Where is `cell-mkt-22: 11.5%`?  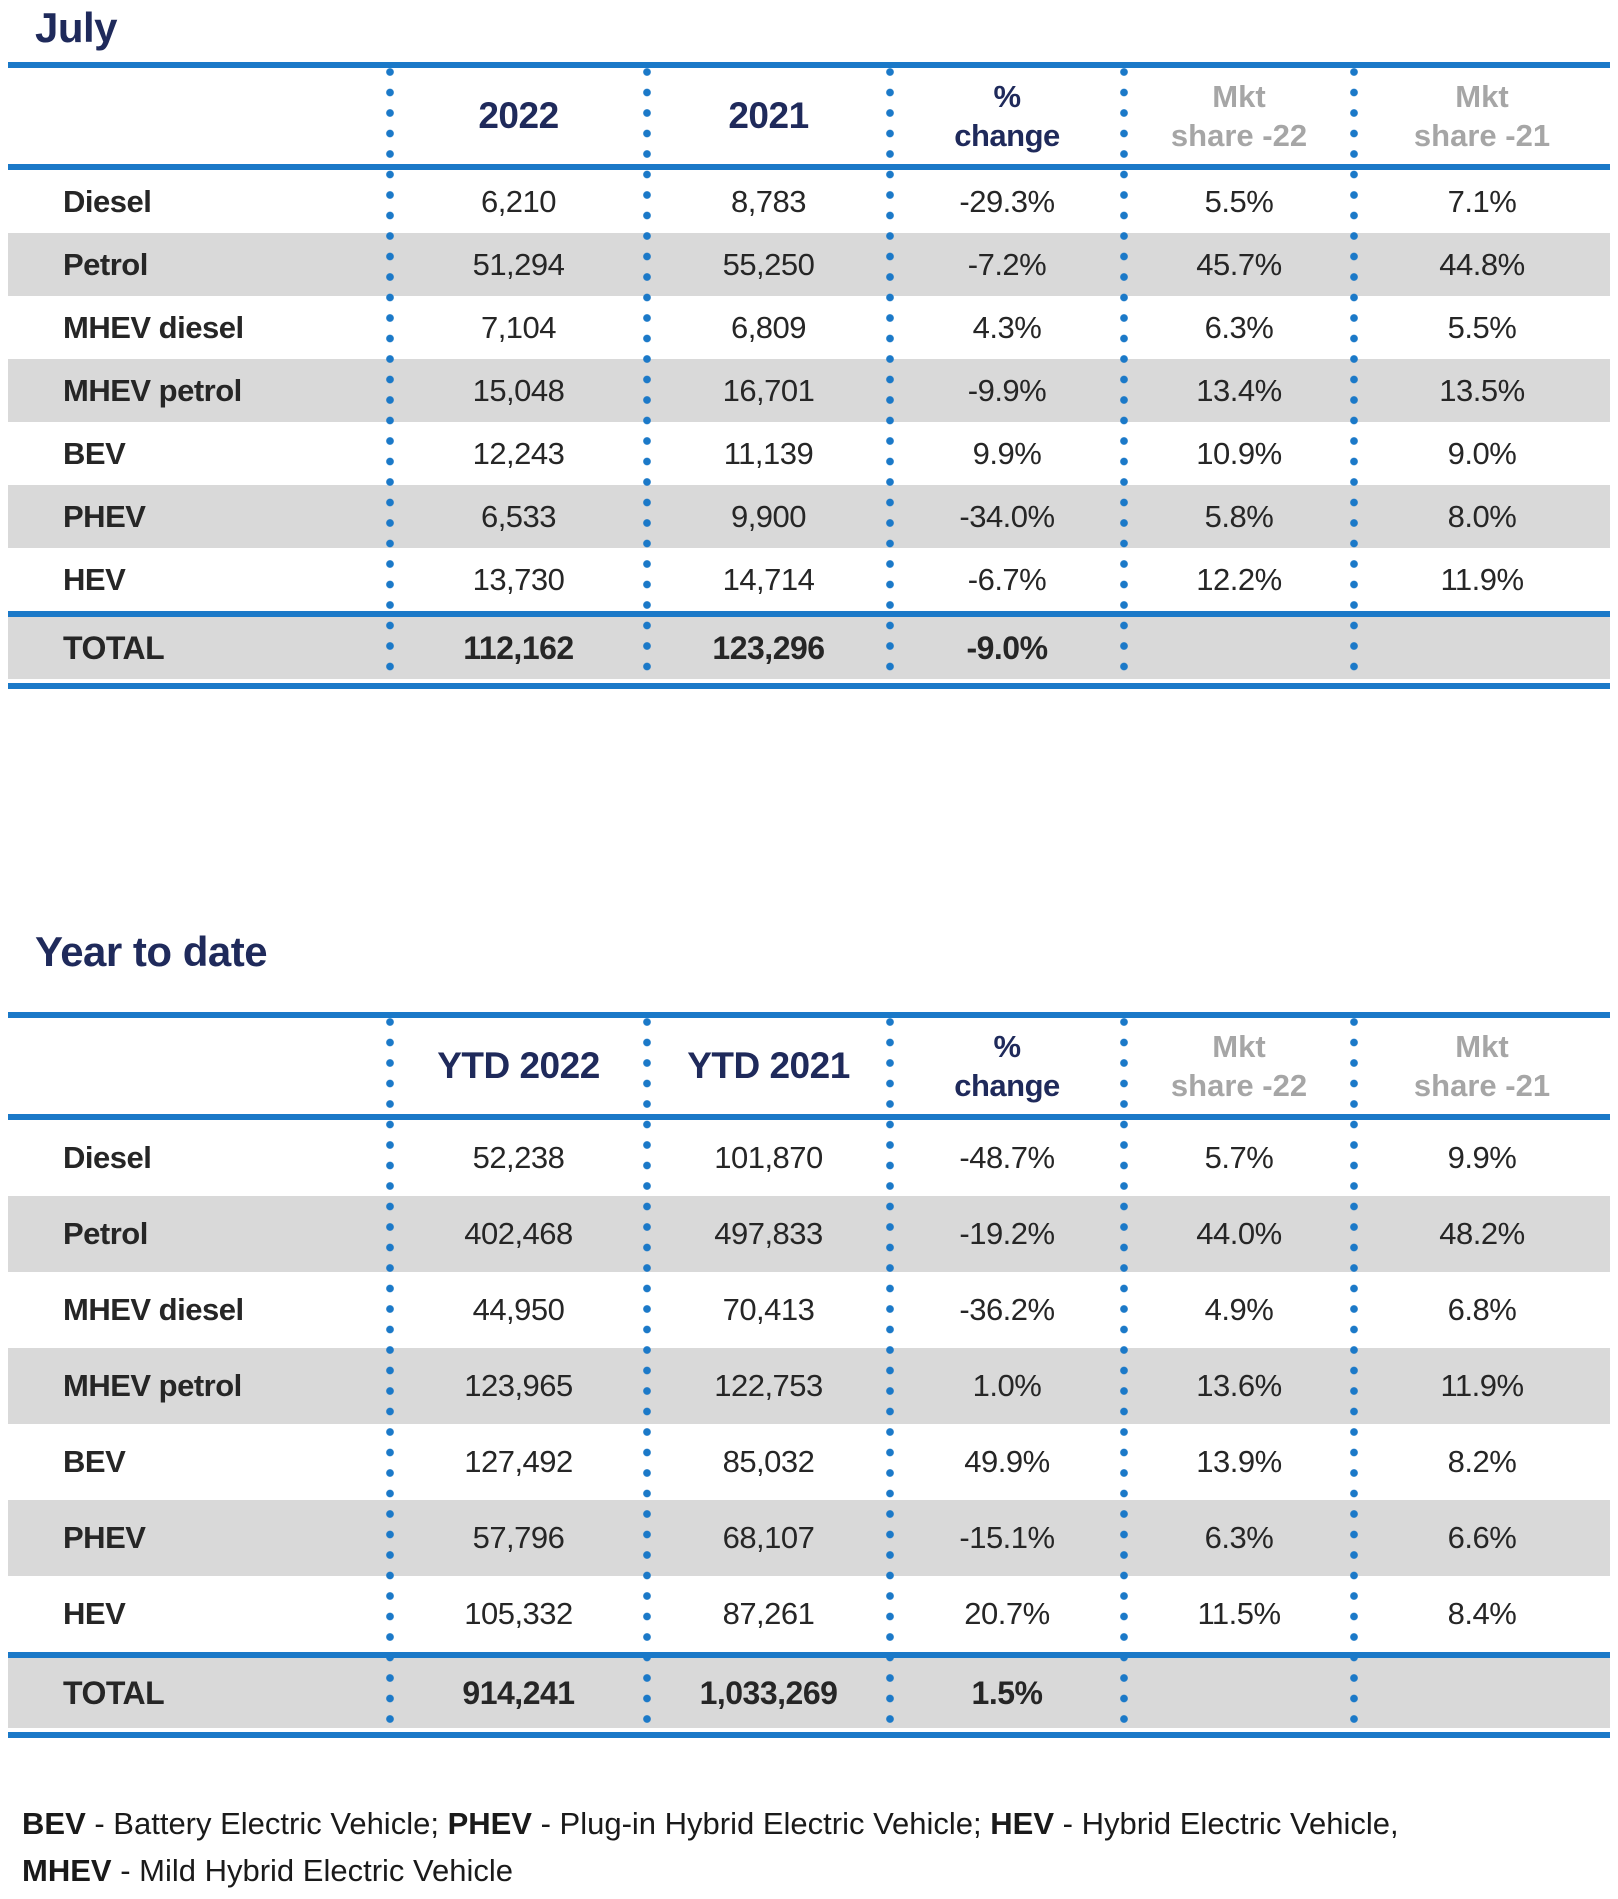
cell-mkt-22: 11.5% is located at coordinates (1239, 1613).